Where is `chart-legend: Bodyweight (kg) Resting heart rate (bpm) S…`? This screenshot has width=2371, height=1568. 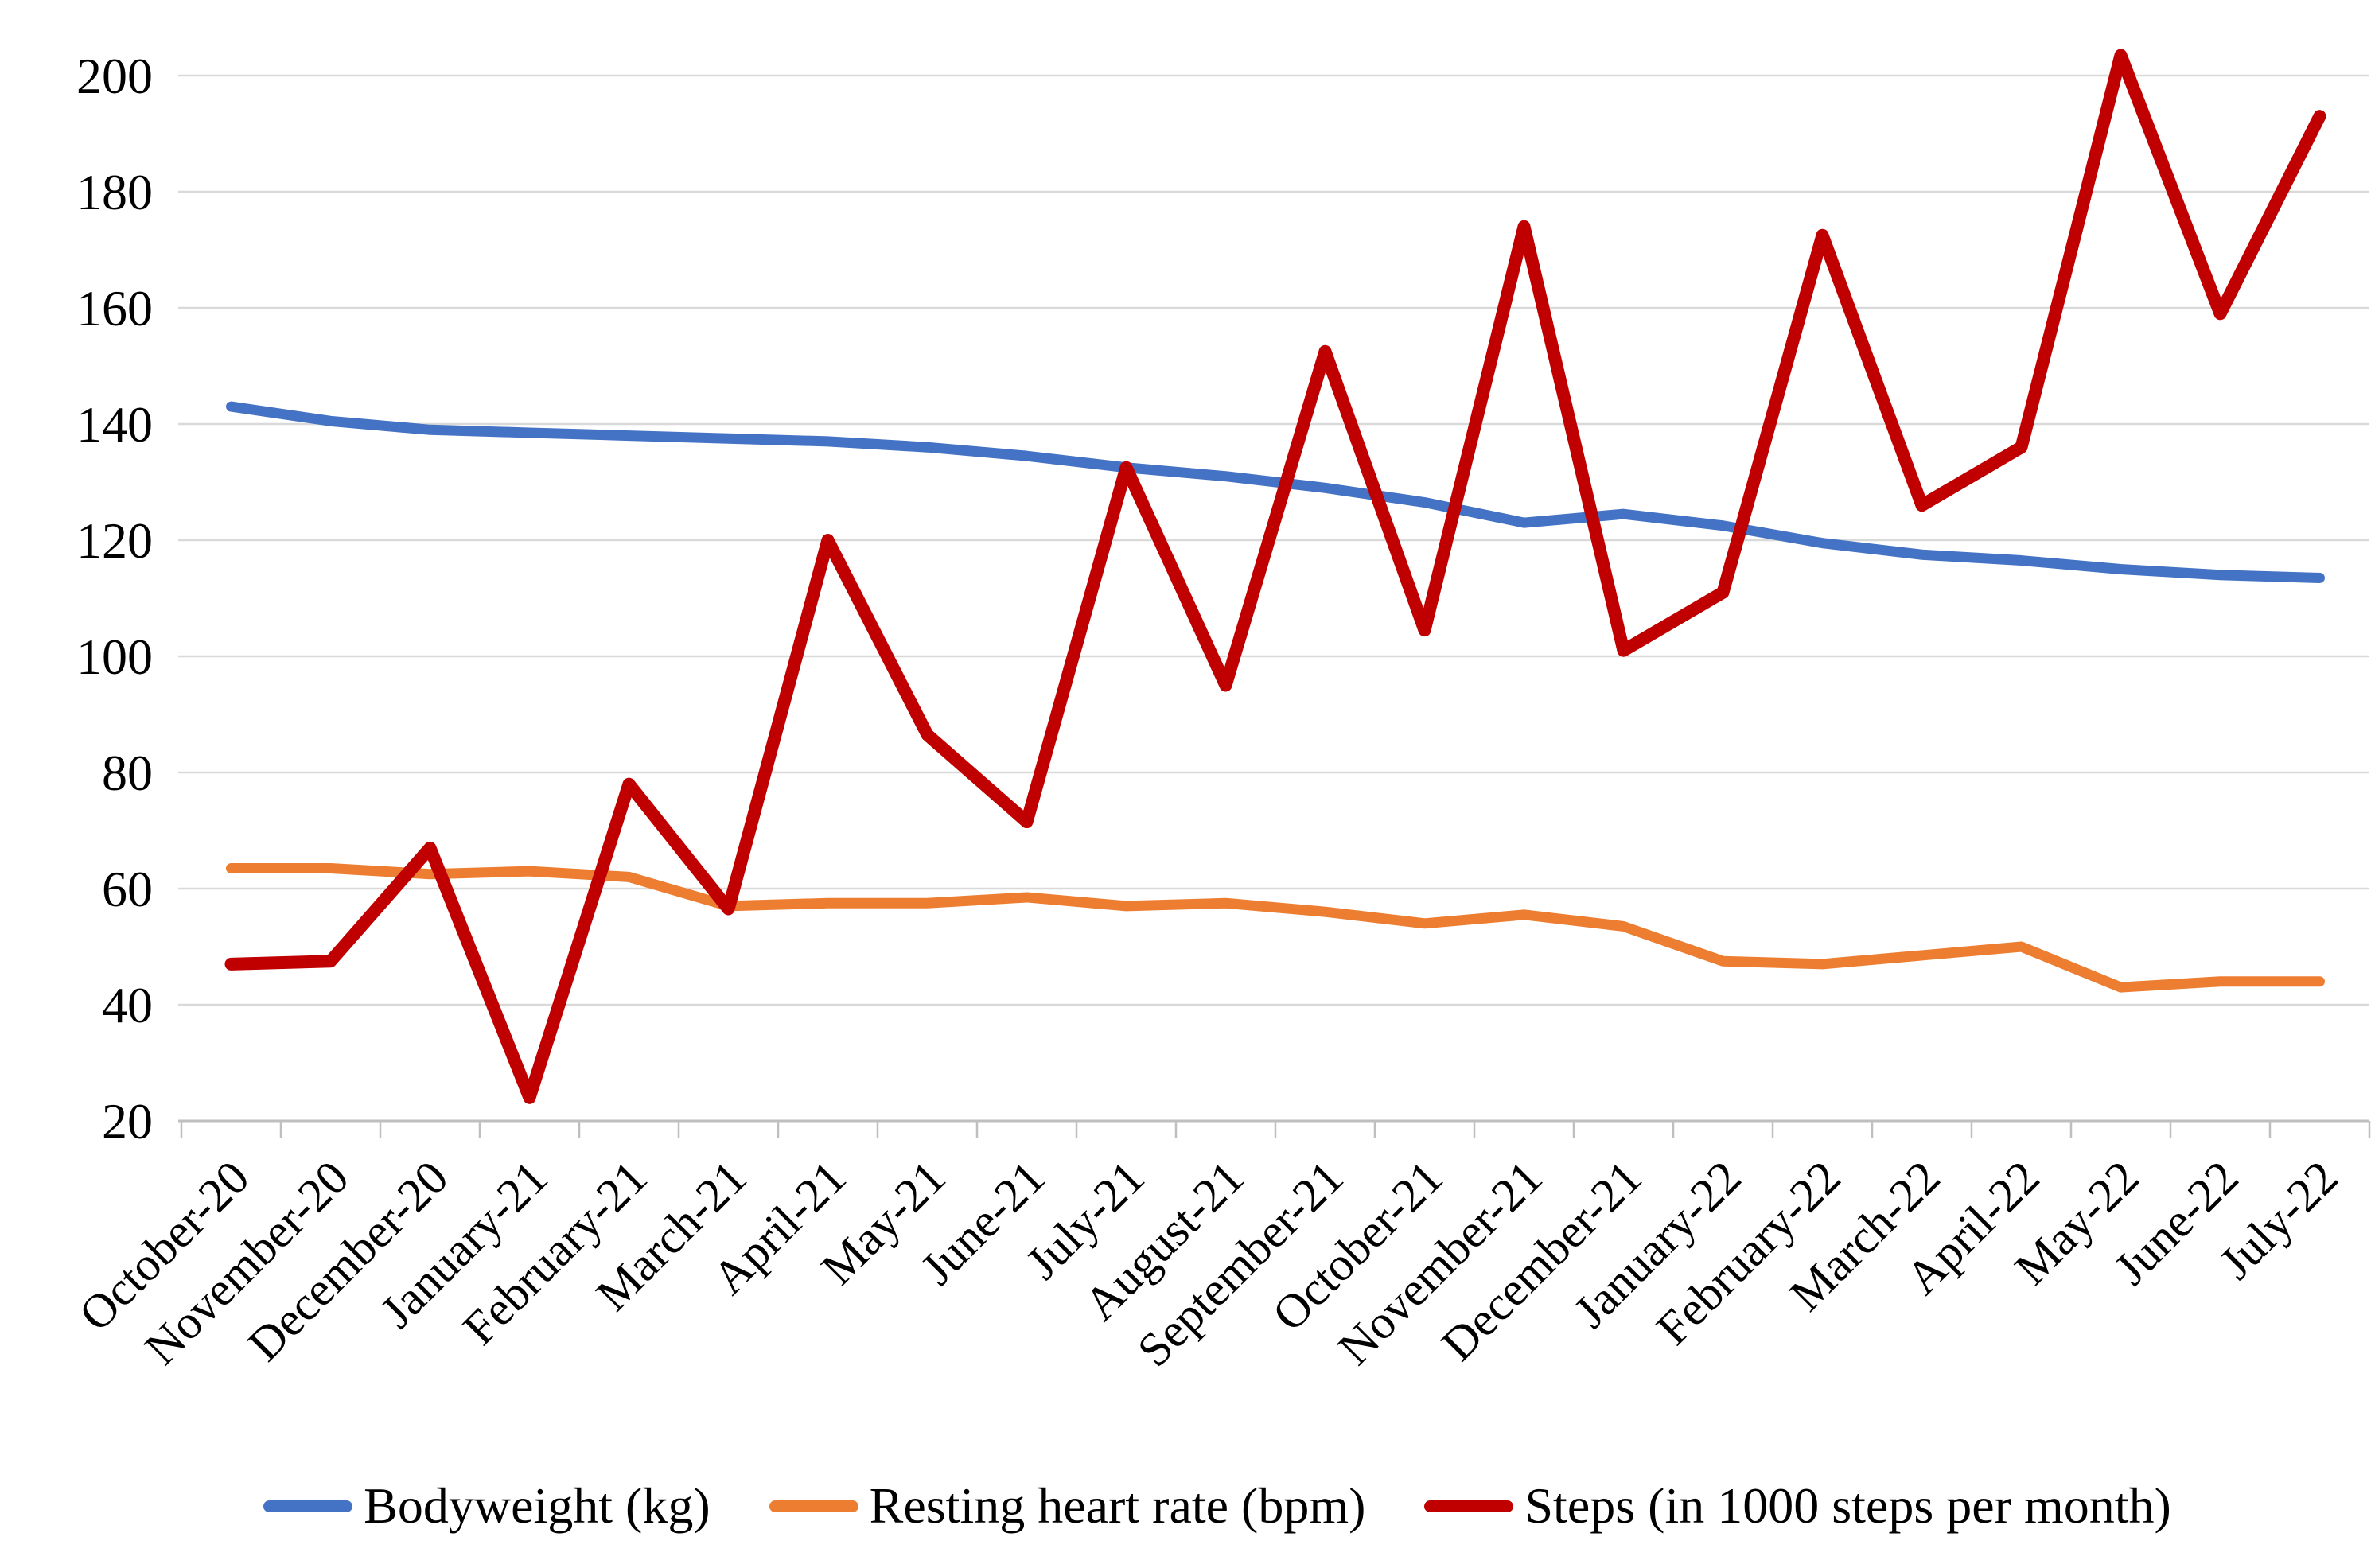 chart-legend: Bodyweight (kg) Resting heart rate (bpm) S… is located at coordinates (1201, 1506).